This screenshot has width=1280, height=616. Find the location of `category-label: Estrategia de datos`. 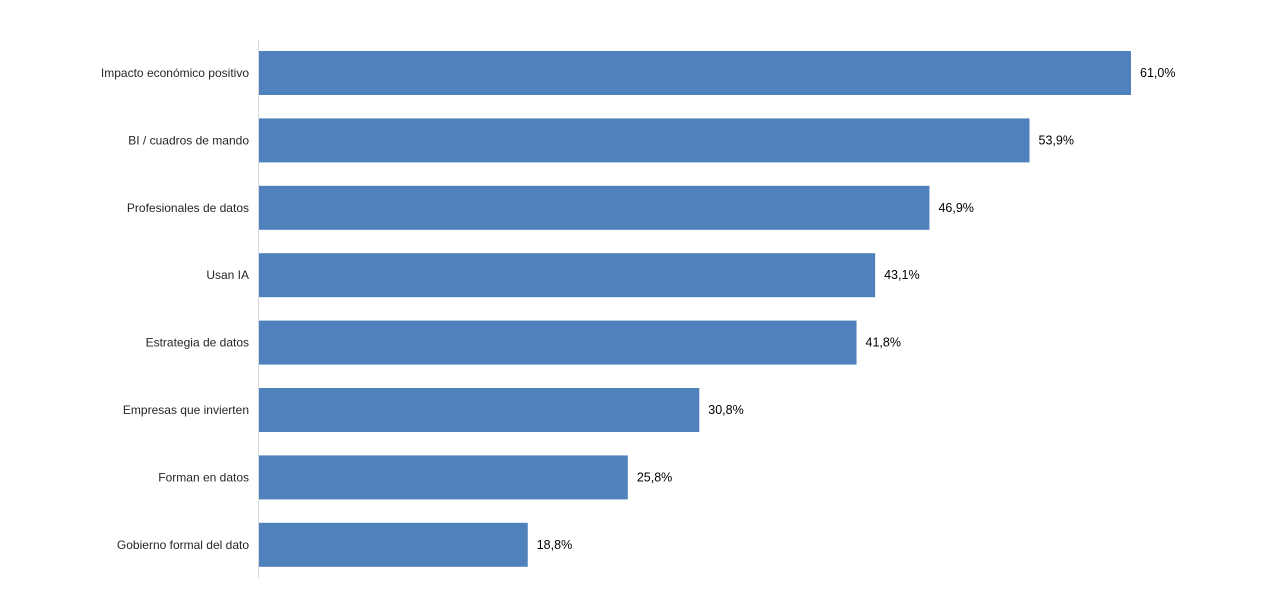

category-label: Estrategia de datos is located at coordinates (197, 343).